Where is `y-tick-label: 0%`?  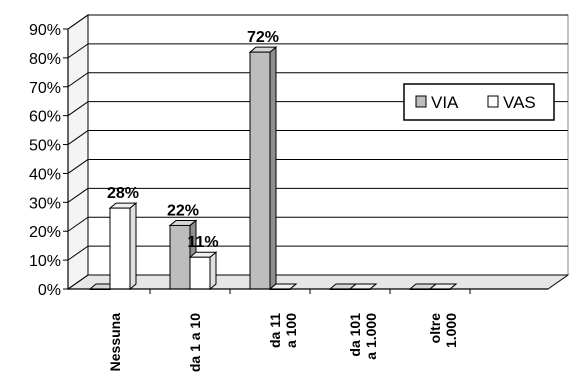
y-tick-label: 0% is located at coordinates (49, 290).